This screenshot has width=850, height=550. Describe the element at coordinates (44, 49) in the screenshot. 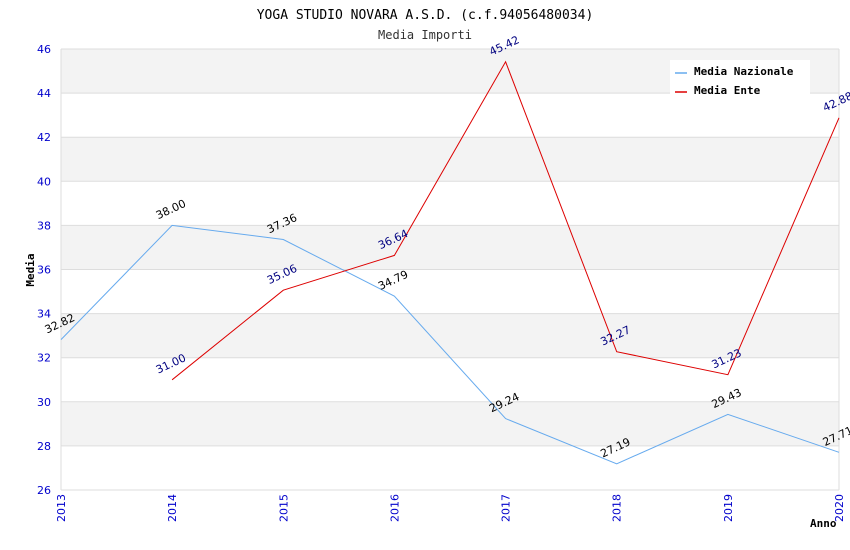

I see `y-tick-label: 46` at that location.